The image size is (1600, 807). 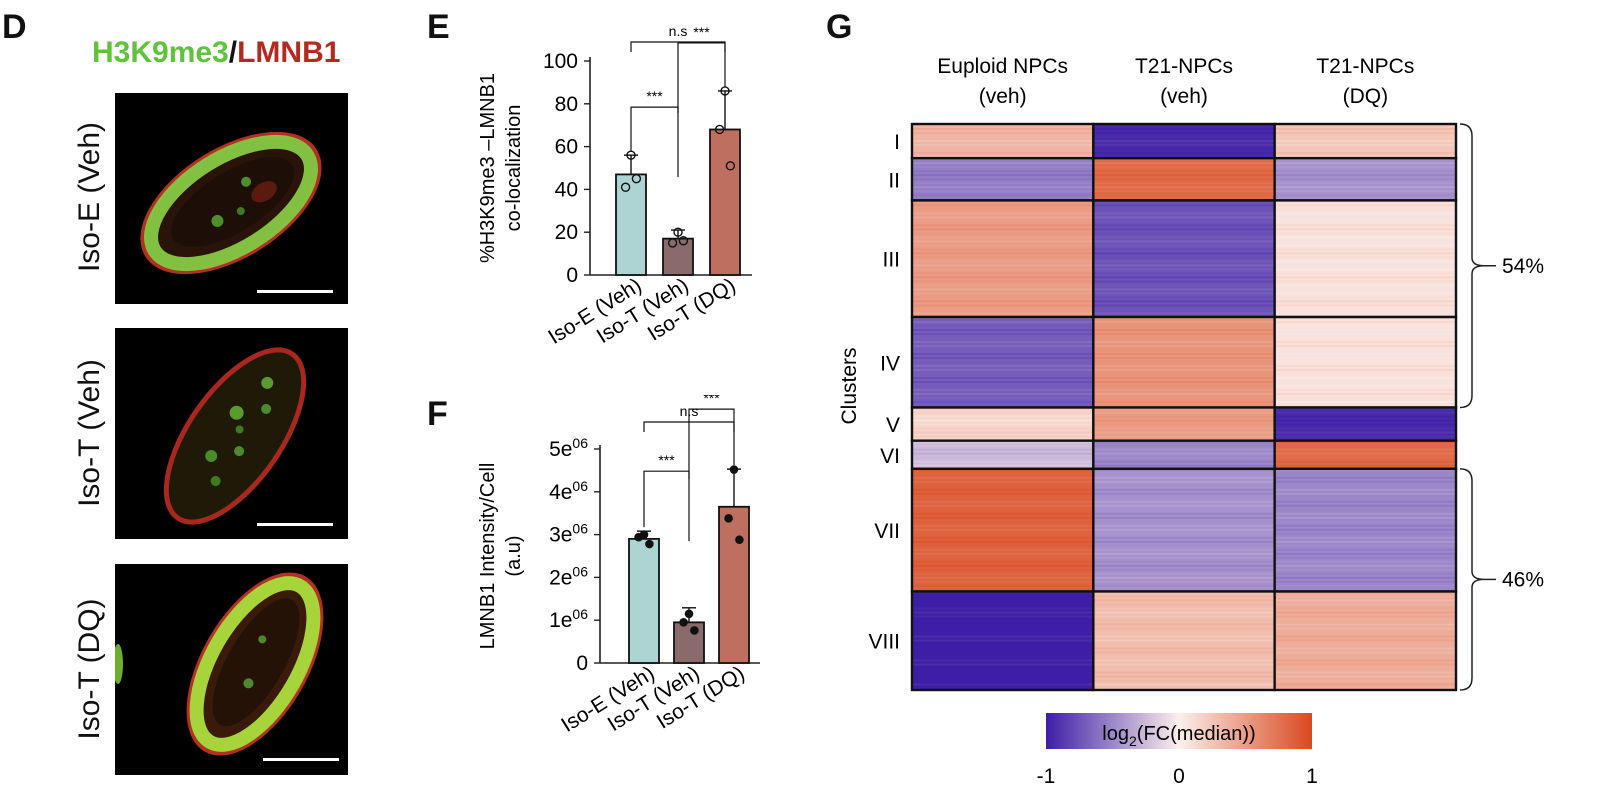 What do you see at coordinates (1365, 66) in the screenshot?
I see `column-header: T21-NPCs` at bounding box center [1365, 66].